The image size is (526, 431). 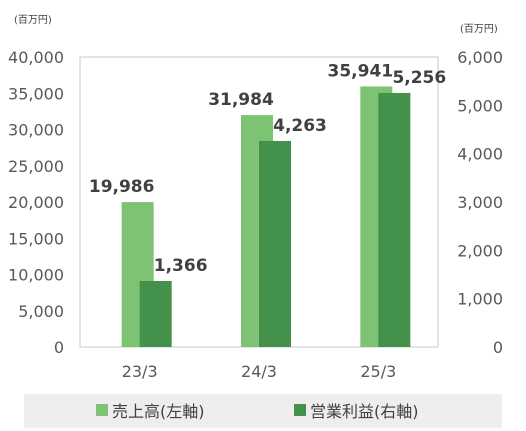 What do you see at coordinates (378, 371) in the screenshot?
I see `category-label: 25/3` at bounding box center [378, 371].